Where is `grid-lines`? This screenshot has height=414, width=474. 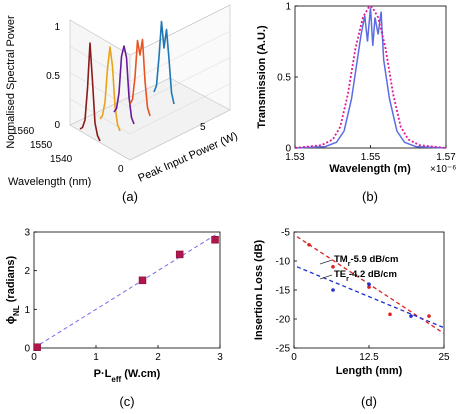 grid-lines is located at coordinates (150, 82).